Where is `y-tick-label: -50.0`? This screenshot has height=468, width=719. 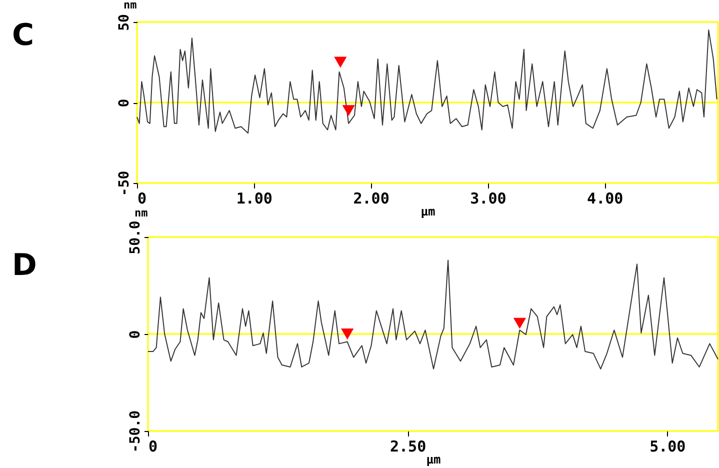
y-tick-label: -50.0 is located at coordinates (136, 431).